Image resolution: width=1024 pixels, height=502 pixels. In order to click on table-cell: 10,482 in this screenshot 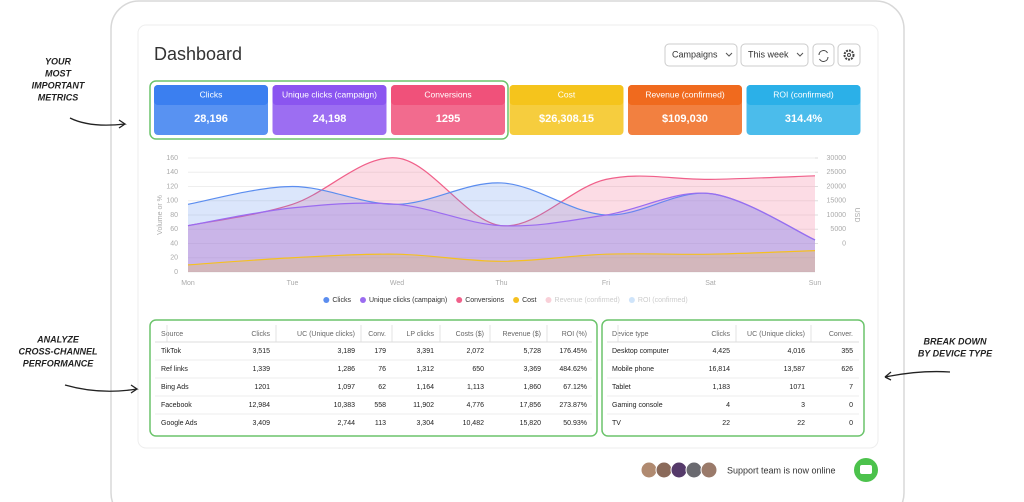, I will do `click(474, 423)`.